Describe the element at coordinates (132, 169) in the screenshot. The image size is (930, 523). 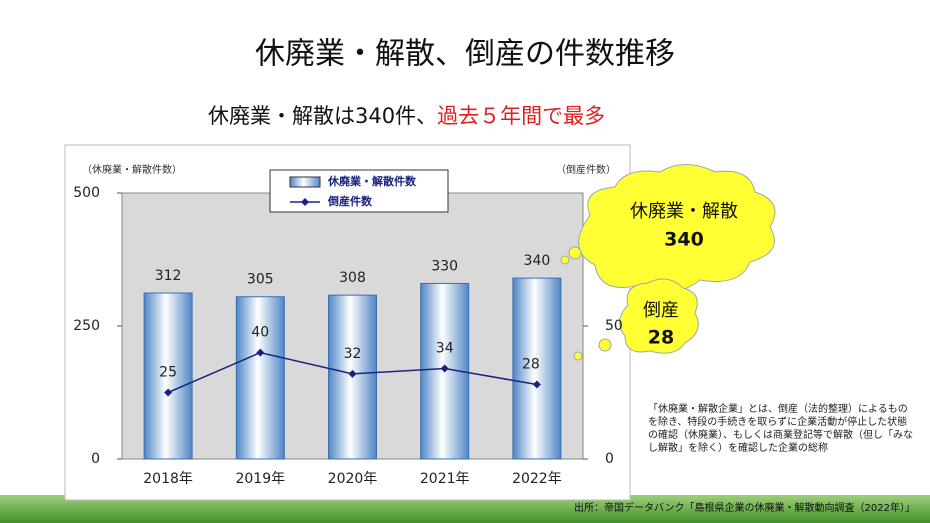
I see `y-axis-label: （休廃業・解散件数）` at that location.